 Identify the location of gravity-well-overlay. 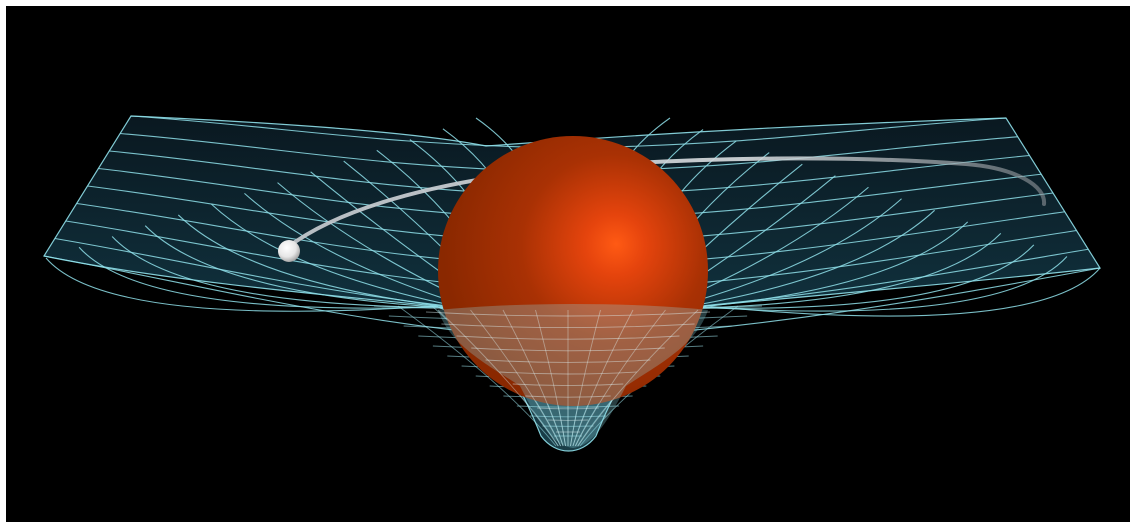
(568, 376).